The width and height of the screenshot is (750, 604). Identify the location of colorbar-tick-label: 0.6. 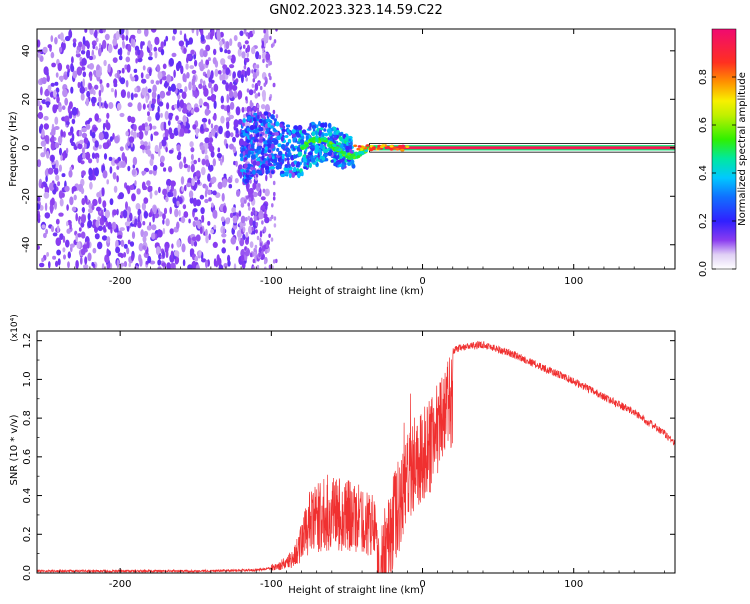
(703, 125).